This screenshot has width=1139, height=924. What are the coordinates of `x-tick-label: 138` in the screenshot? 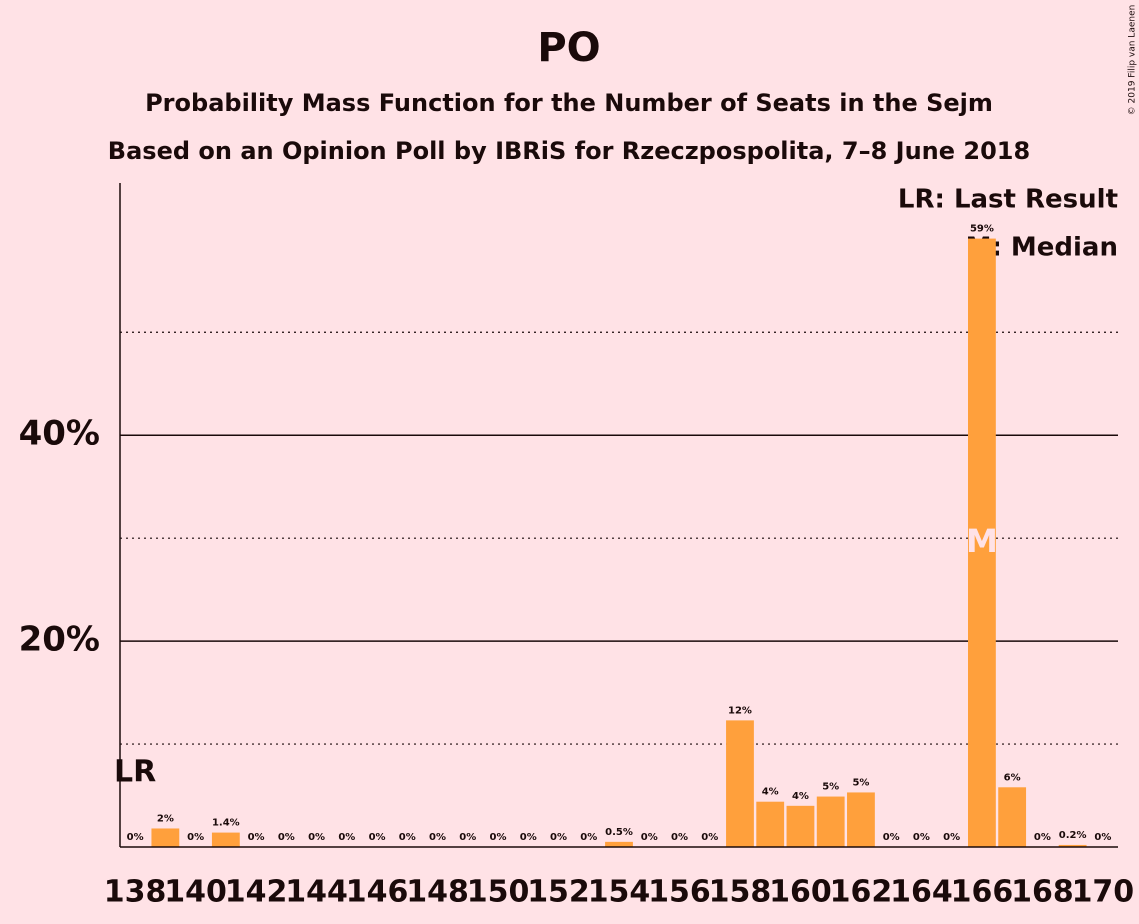 It's located at (135, 892).